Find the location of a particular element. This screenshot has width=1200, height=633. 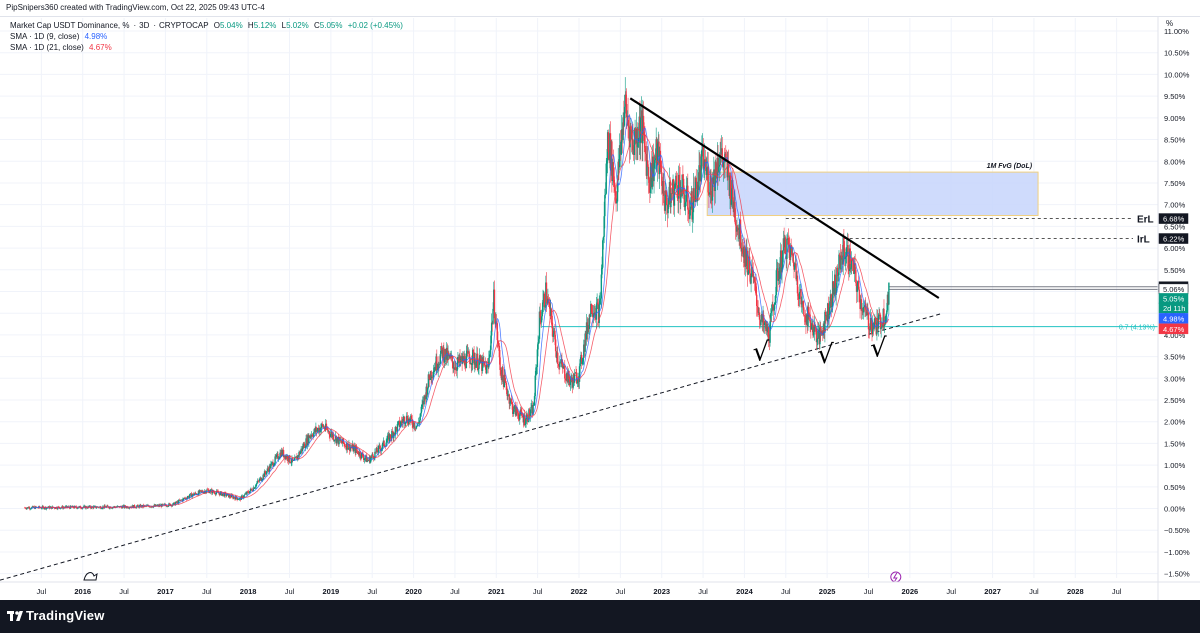

legend-sma9-row: SMA · 1D (9, close) 4.98% is located at coordinates (208, 36).